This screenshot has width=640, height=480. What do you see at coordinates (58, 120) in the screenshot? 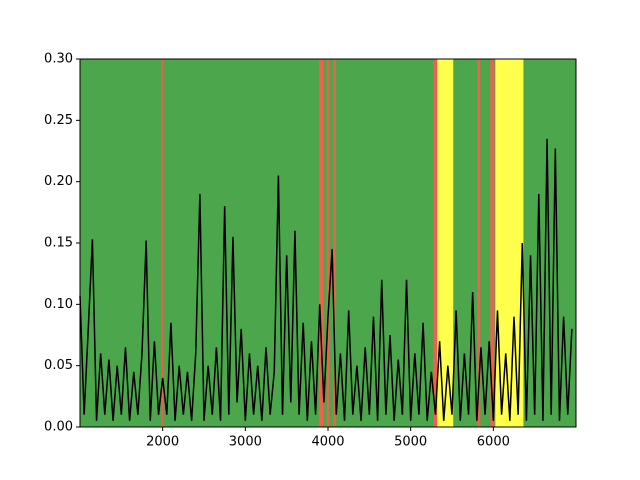
I see `y-tick-label: 0.25` at bounding box center [58, 120].